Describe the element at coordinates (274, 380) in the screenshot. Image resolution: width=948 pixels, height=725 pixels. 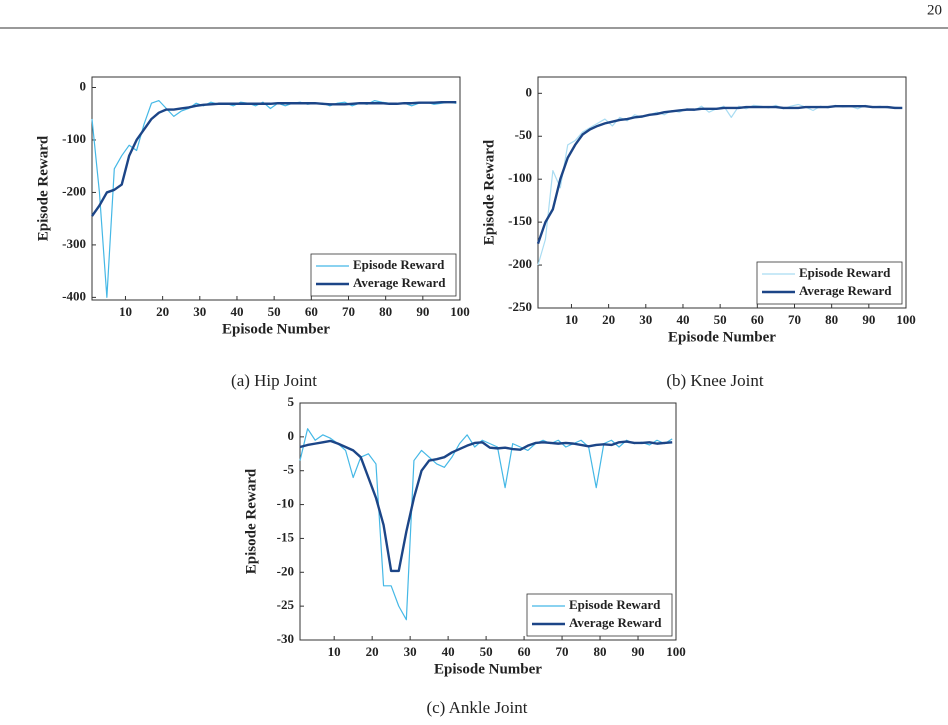
I see `figure-caption: (a) Hip Joint` at that location.